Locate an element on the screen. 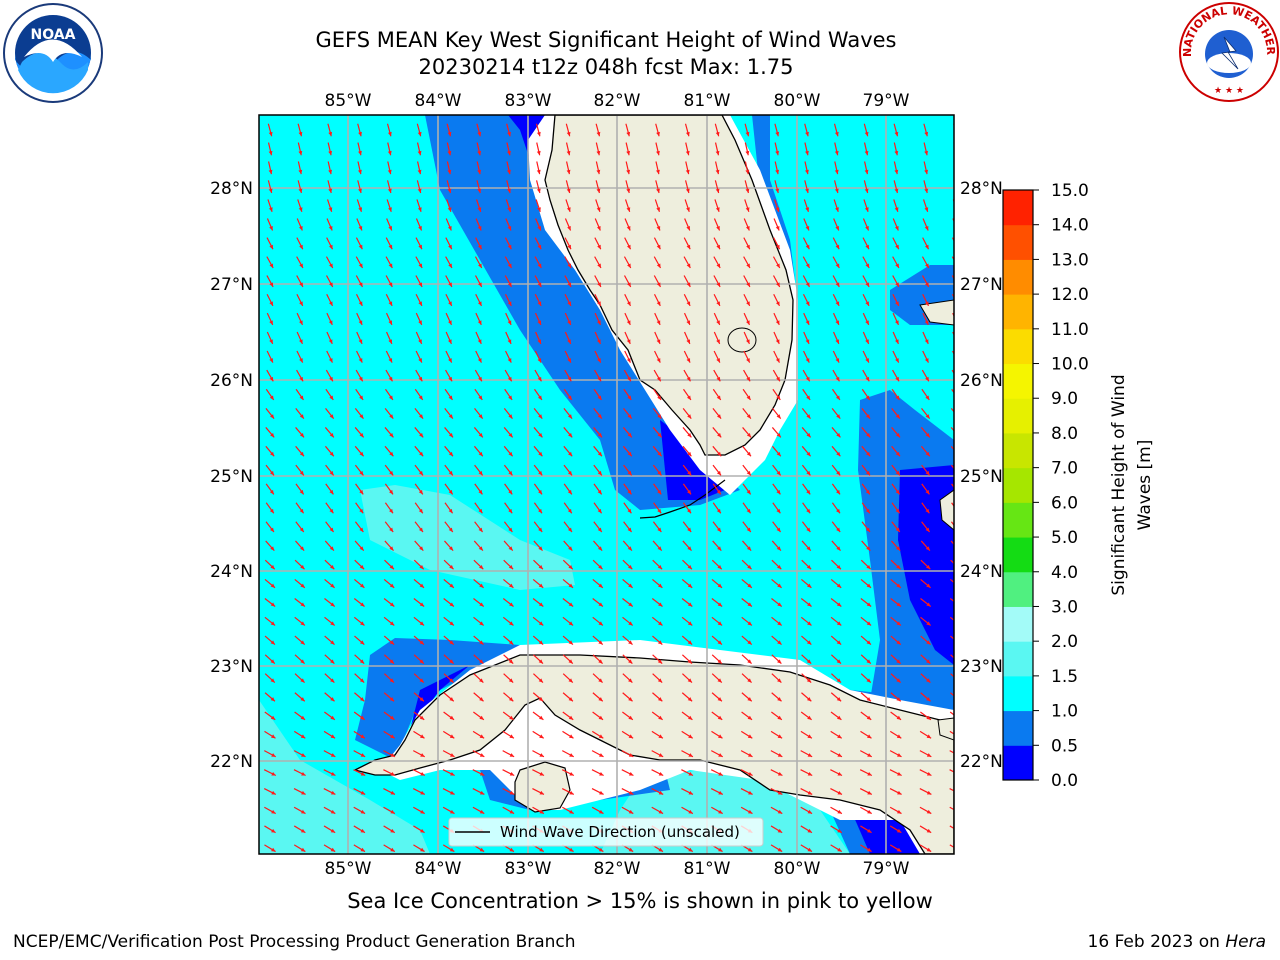 This screenshot has height=960, width=1280. lon-label-top: 81°W is located at coordinates (707, 101).